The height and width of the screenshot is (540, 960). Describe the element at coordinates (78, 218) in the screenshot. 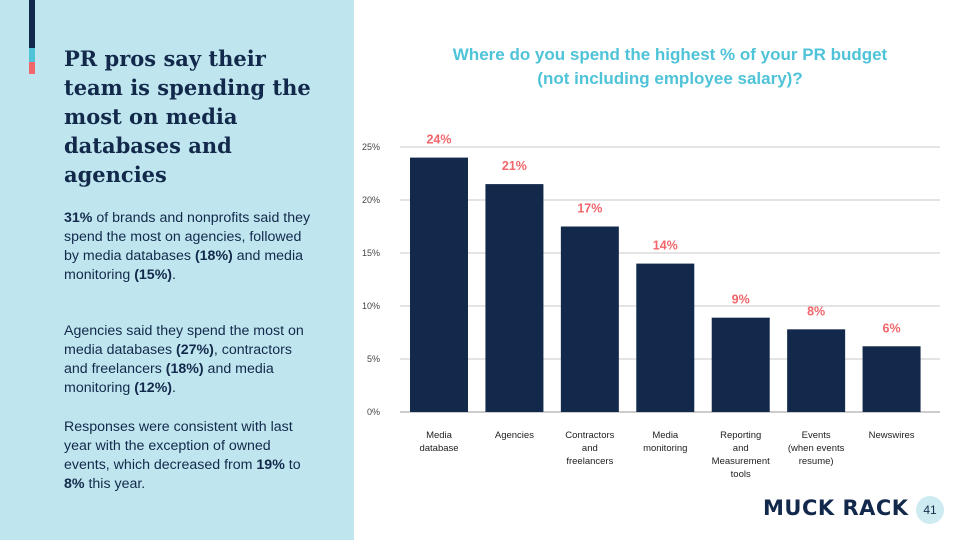

I see `stat-31: 31%` at that location.